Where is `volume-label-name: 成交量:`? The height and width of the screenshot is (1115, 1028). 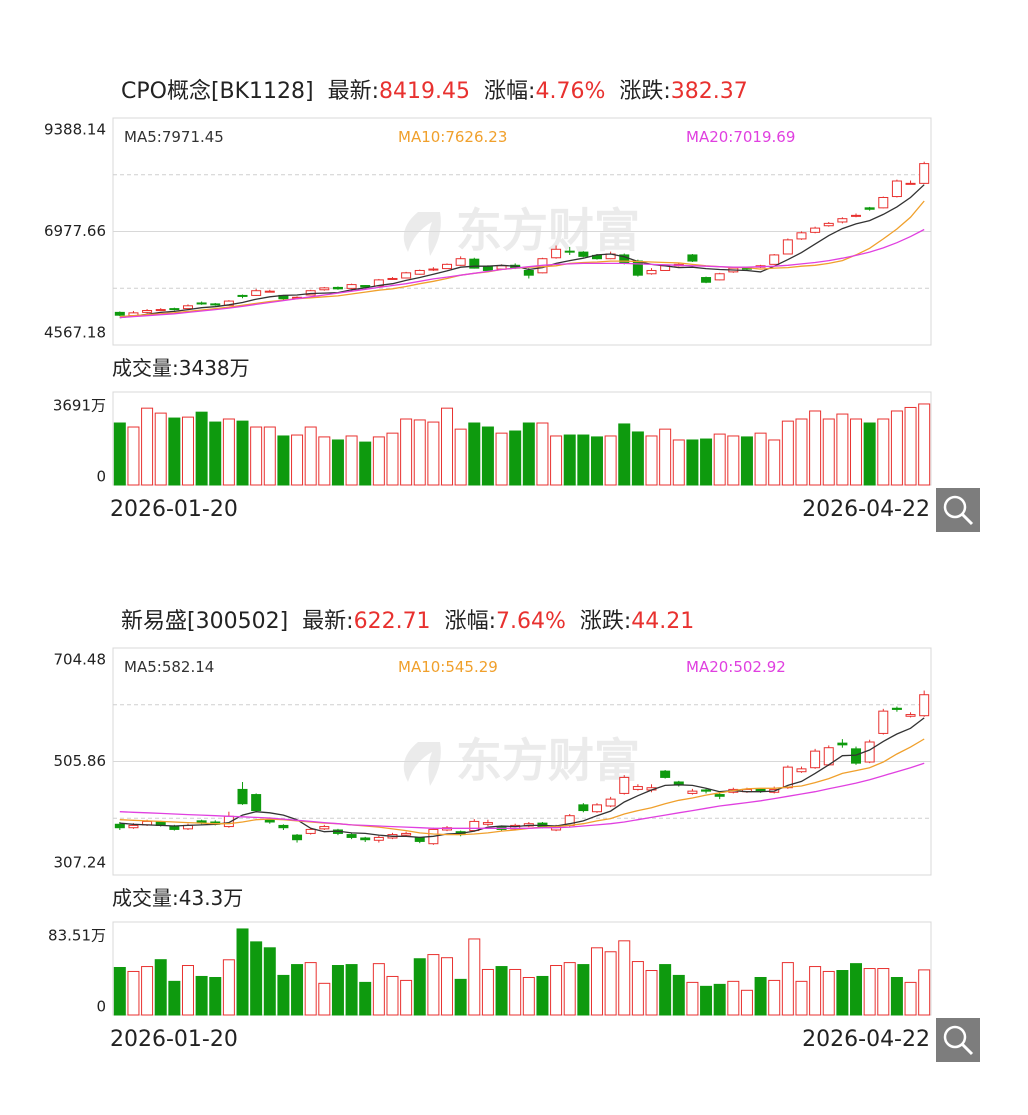 volume-label-name: 成交量: is located at coordinates (145, 368).